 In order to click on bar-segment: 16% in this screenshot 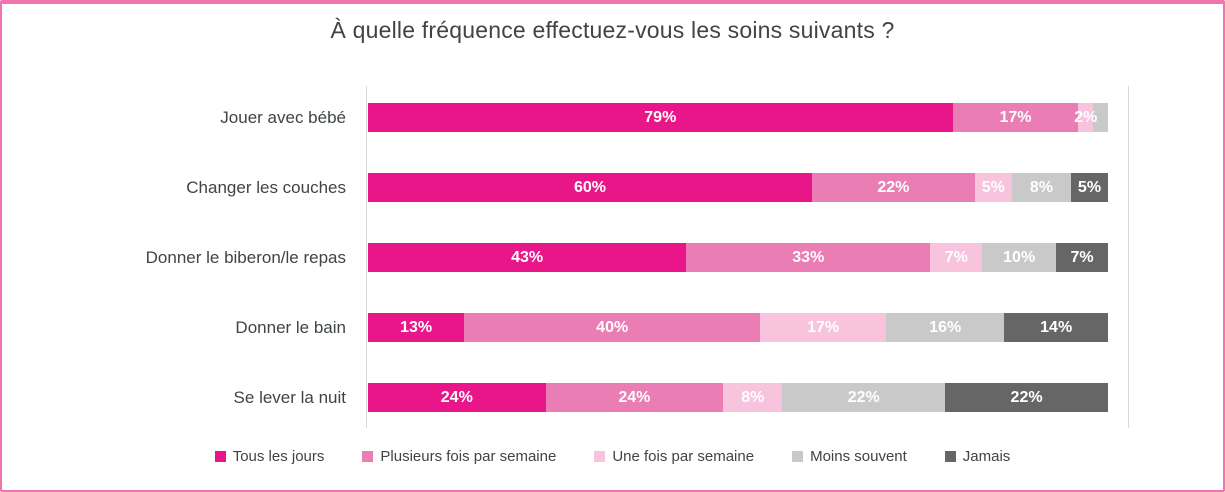, I will do `click(945, 327)`.